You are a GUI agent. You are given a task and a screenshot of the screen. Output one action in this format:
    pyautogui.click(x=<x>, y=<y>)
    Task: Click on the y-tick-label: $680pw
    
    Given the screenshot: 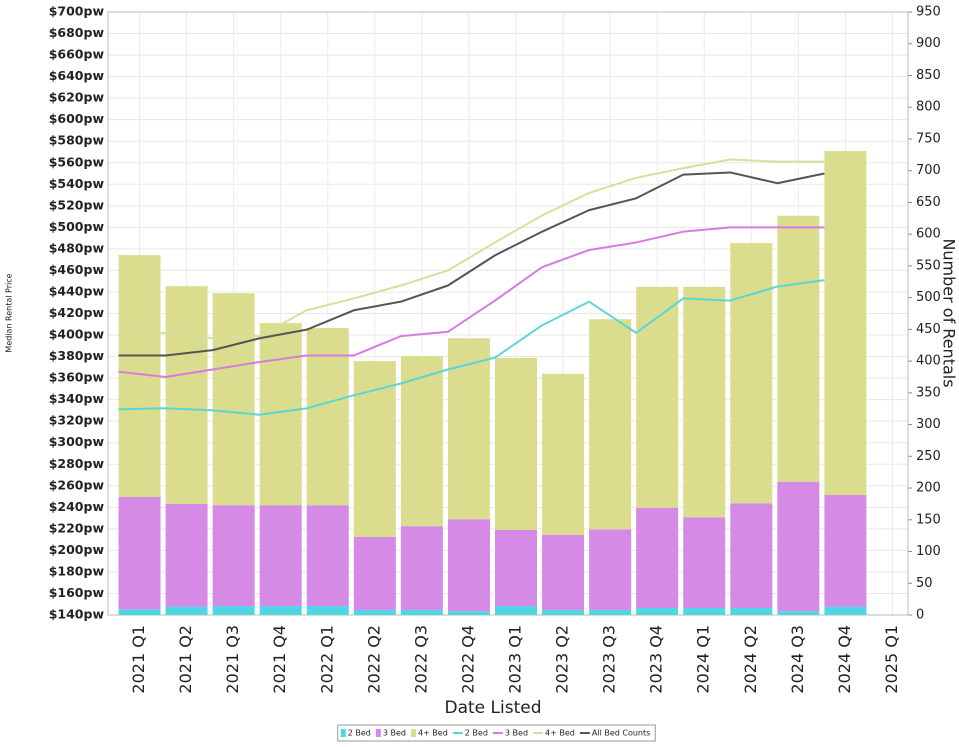 What is the action you would take?
    pyautogui.click(x=77, y=32)
    